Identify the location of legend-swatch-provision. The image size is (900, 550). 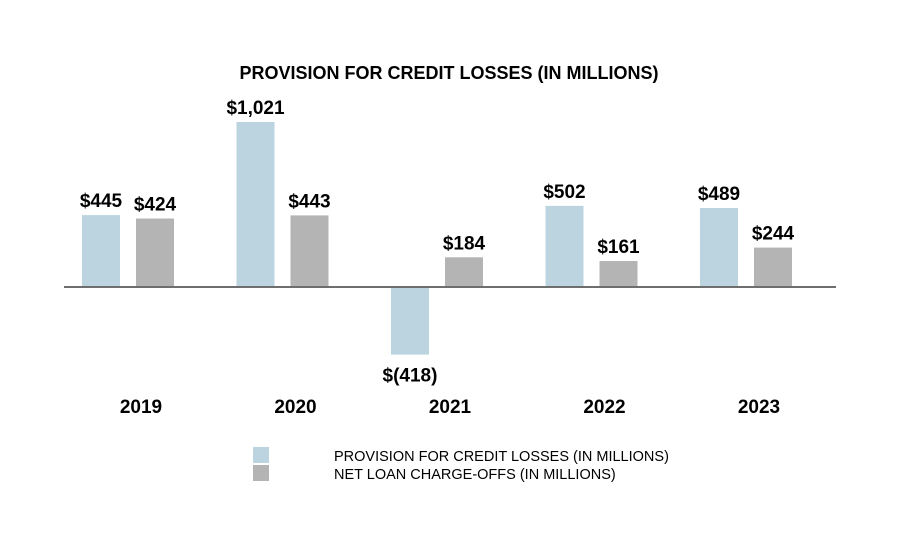
(261, 455).